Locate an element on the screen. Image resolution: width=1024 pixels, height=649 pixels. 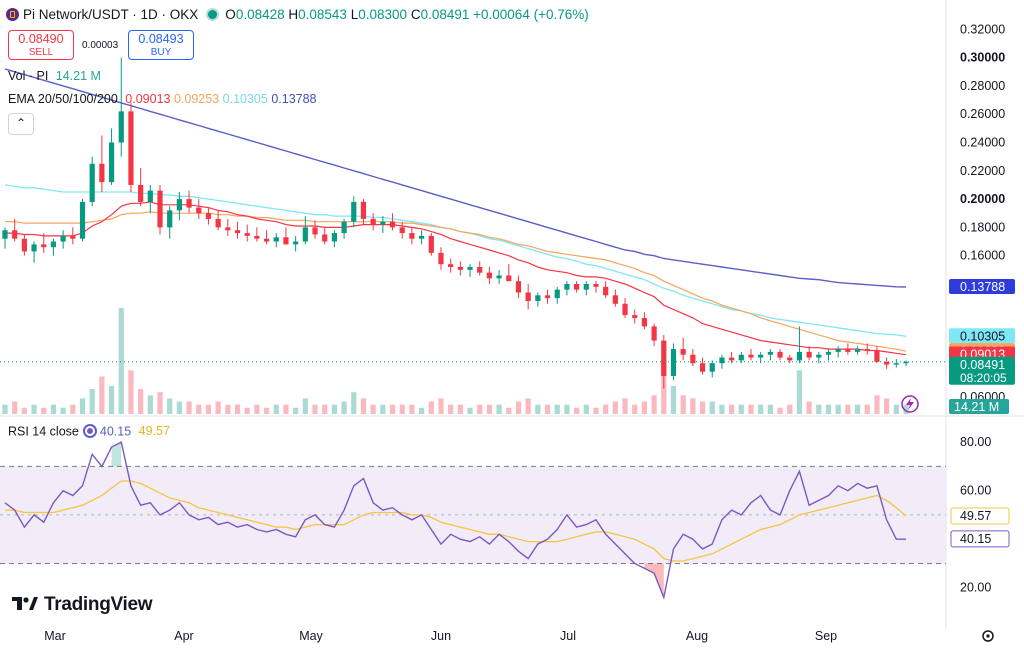
indicator-settings-icon is located at coordinates (89, 431).